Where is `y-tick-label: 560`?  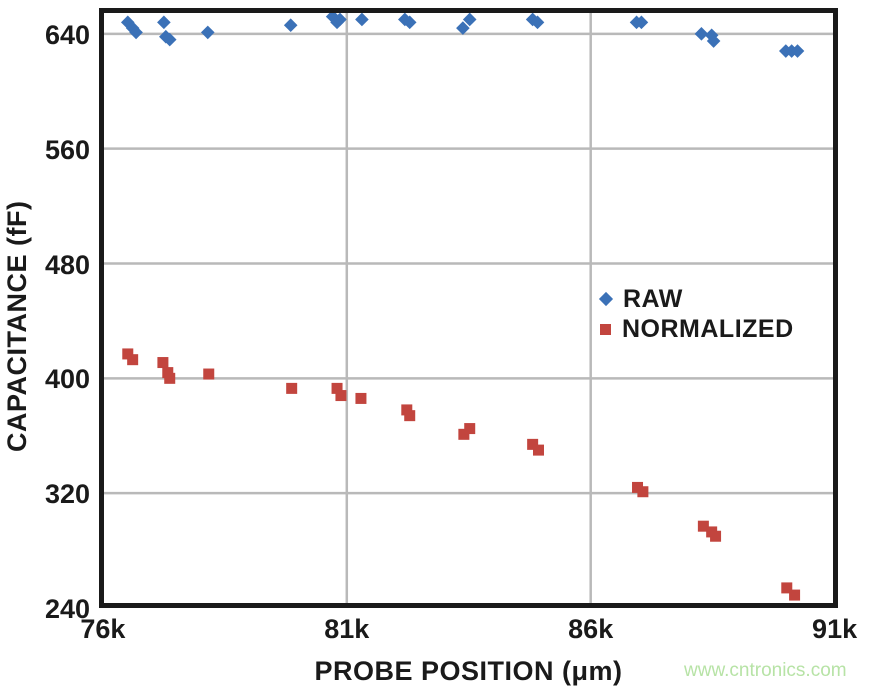
y-tick-label: 560 is located at coordinates (67, 149).